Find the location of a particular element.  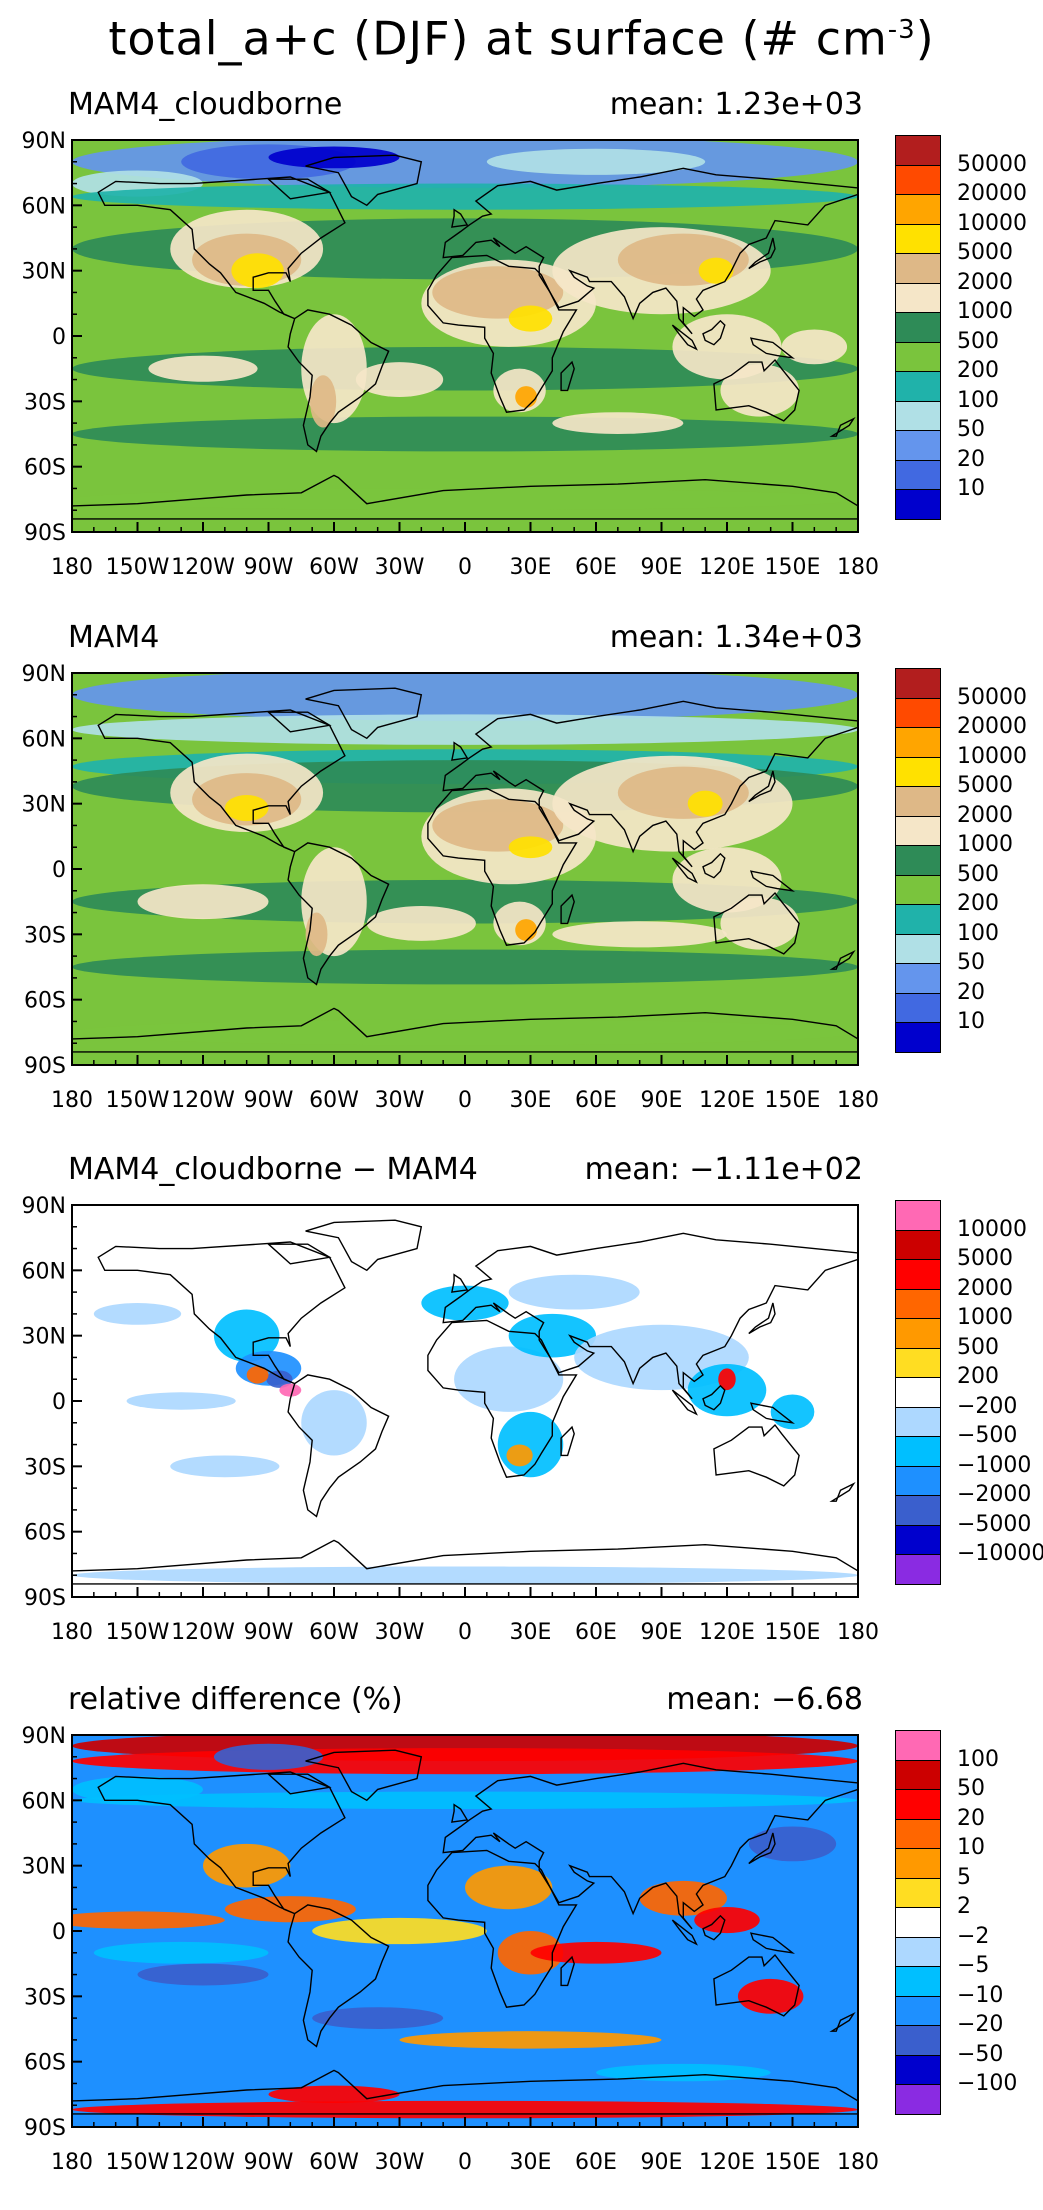

colorbar-level-label: 20 is located at coordinates (971, 1818).